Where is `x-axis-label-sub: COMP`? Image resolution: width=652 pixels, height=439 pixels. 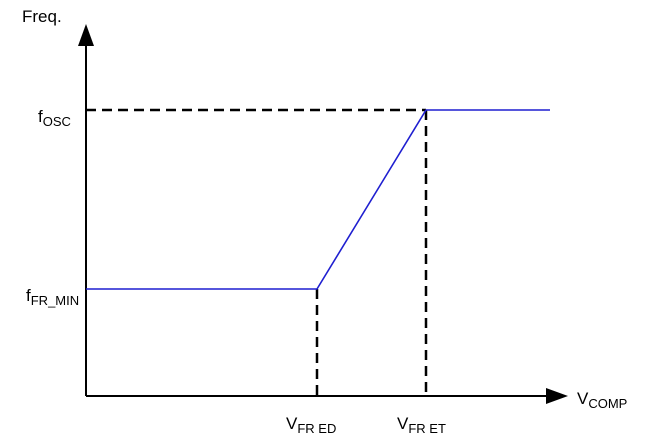
x-axis-label-sub: COMP is located at coordinates (607, 403).